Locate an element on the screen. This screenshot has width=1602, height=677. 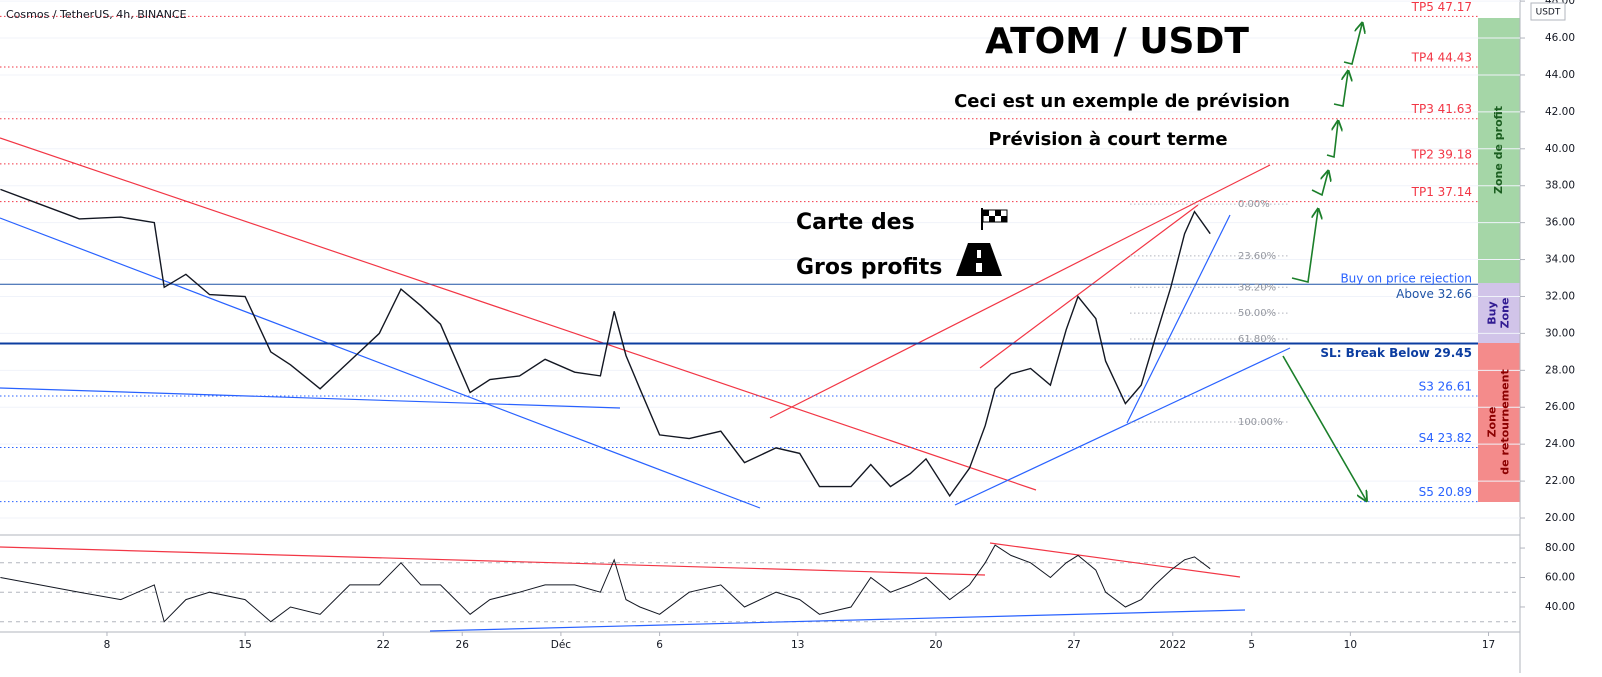
fib-label: 23.60% is located at coordinates (1257, 256).